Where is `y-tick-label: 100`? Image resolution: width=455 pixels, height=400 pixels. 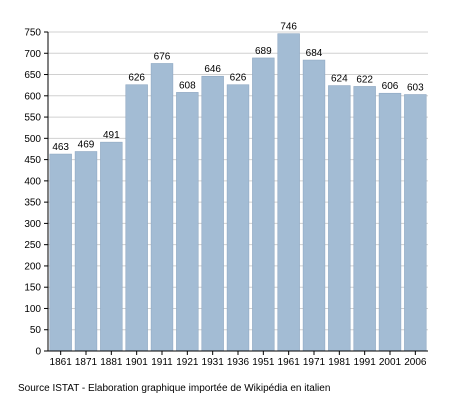
y-tick-label: 100 is located at coordinates (32, 309).